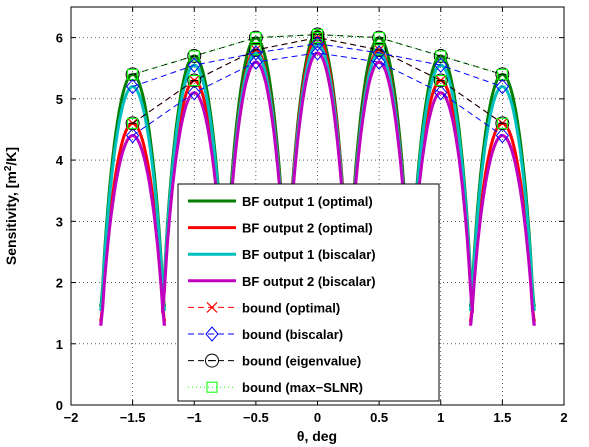 The height and width of the screenshot is (447, 589). What do you see at coordinates (8, 168) in the screenshot?
I see `y-axis-label-sup: 2` at bounding box center [8, 168].